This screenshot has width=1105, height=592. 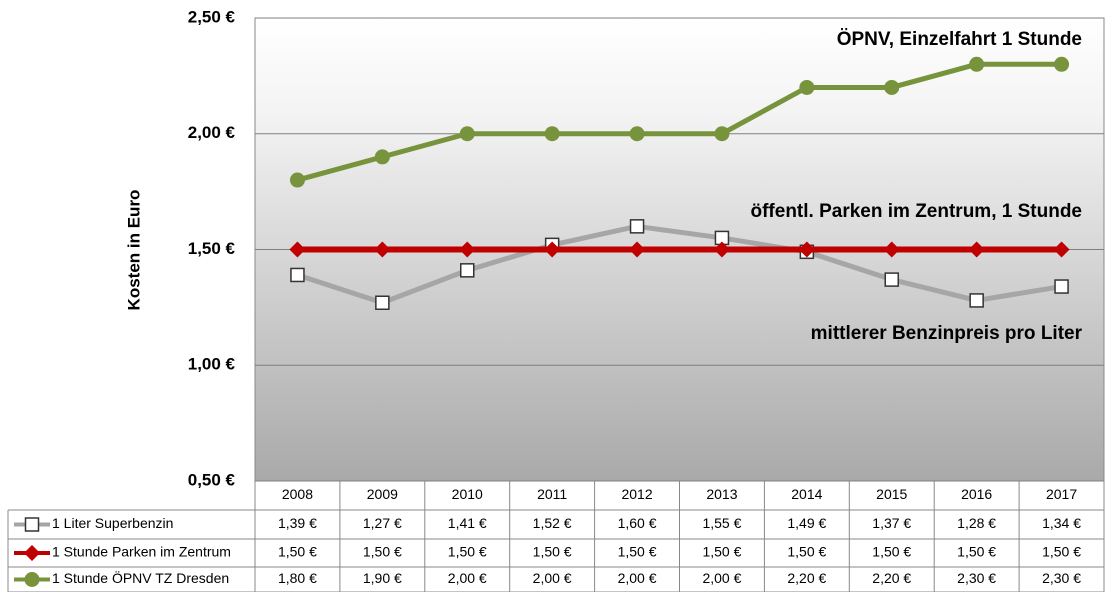 I want to click on x-tick-label: 2014, so click(x=806, y=494).